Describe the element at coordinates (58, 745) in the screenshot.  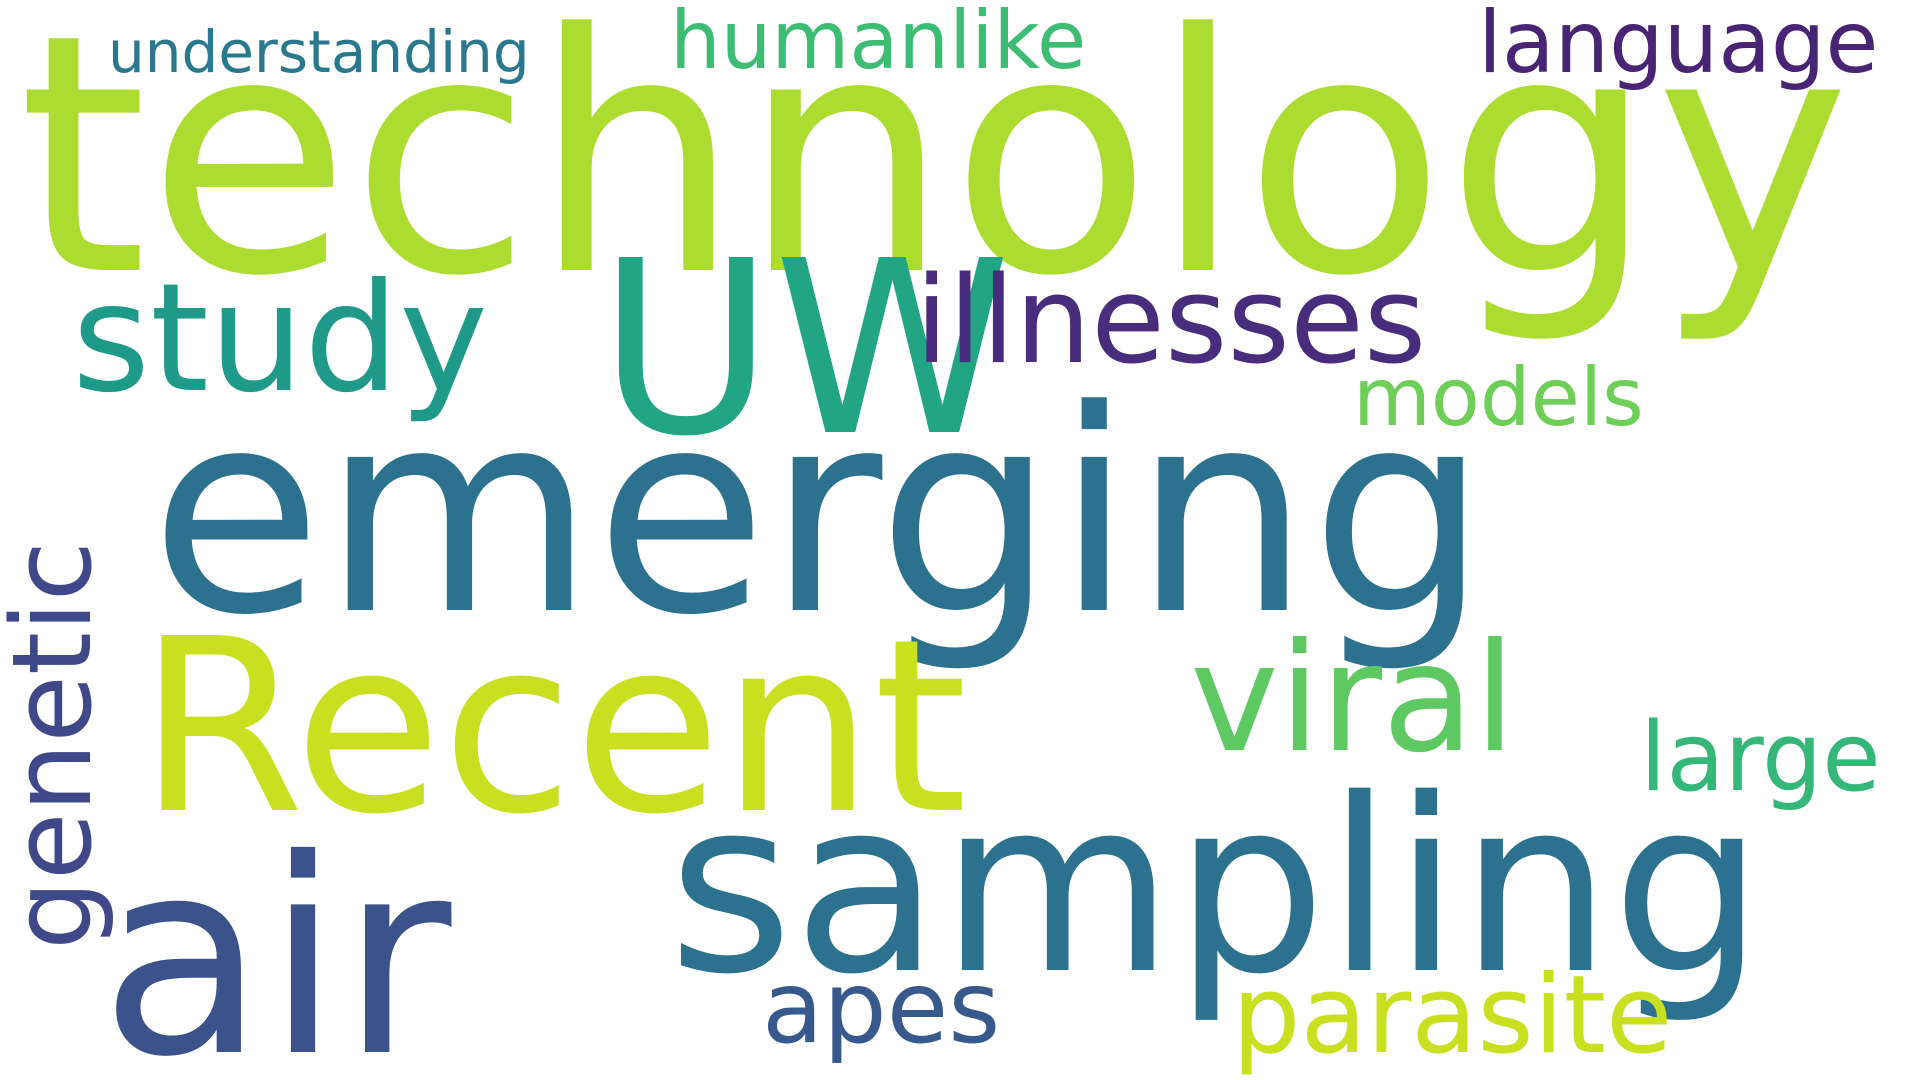
I see `word-genetic: genetic` at that location.